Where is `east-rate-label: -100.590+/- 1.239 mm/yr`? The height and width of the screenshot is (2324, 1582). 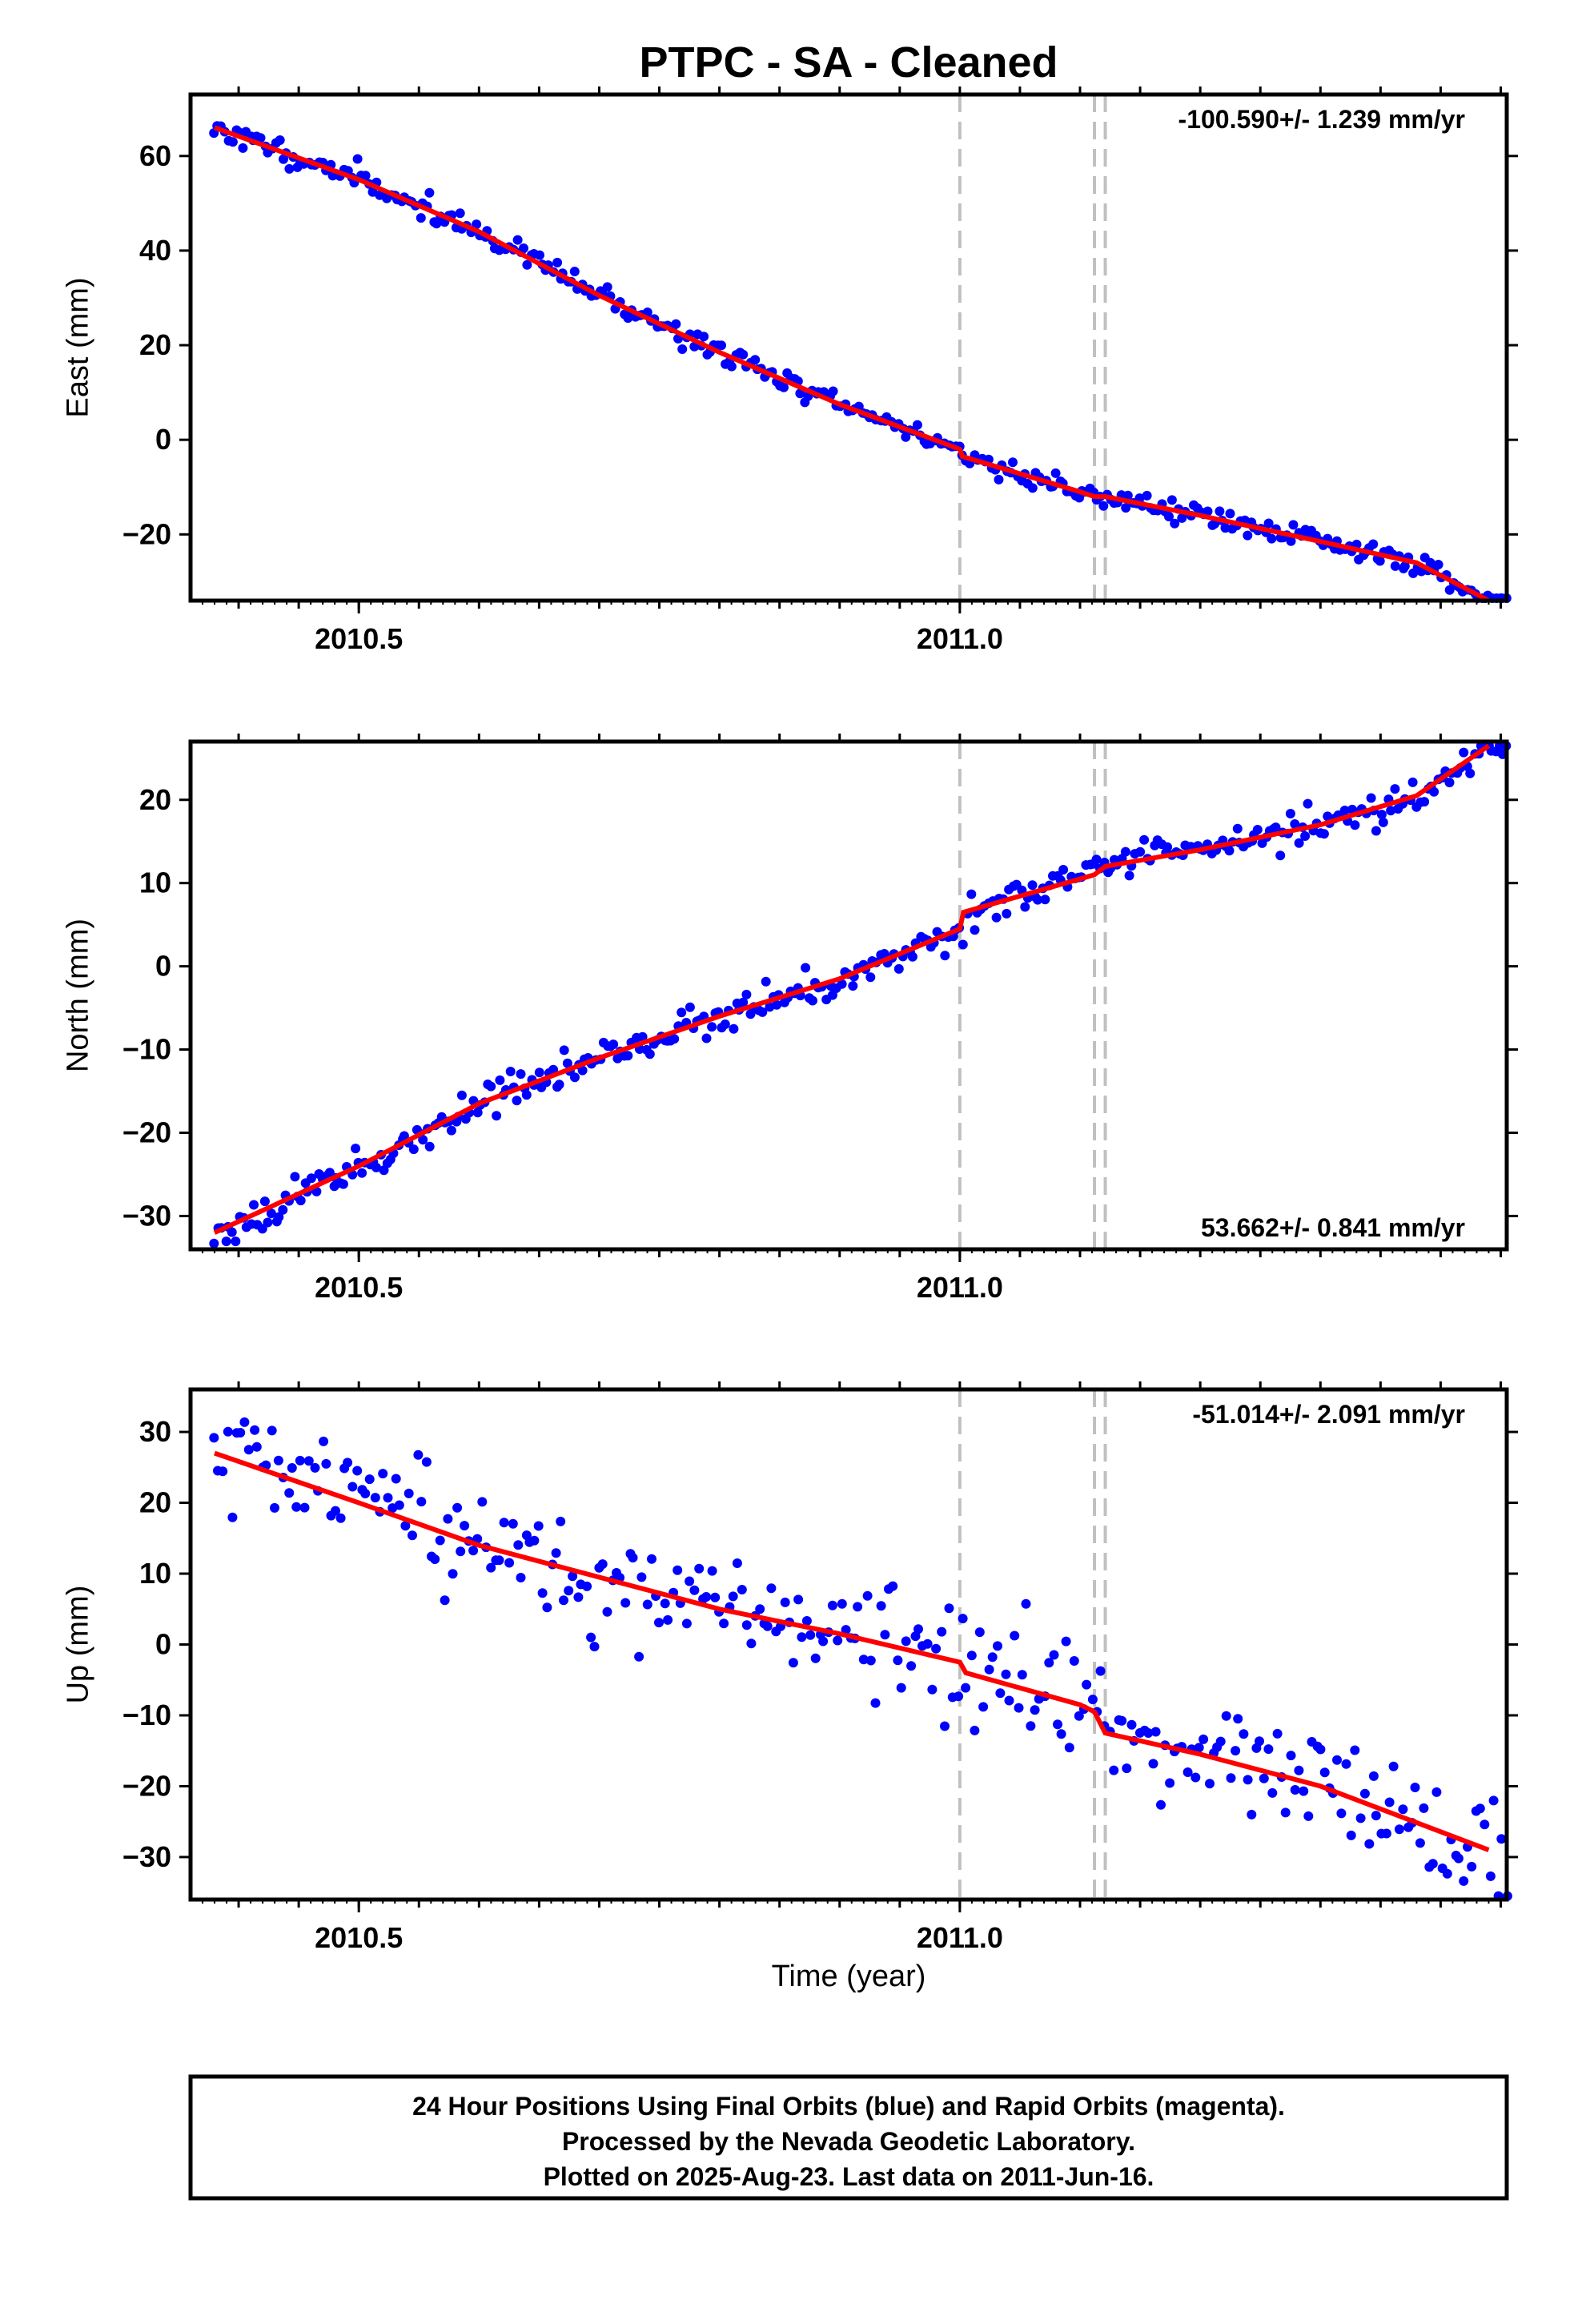 east-rate-label: -100.590+/- 1.239 mm/yr is located at coordinates (1322, 119).